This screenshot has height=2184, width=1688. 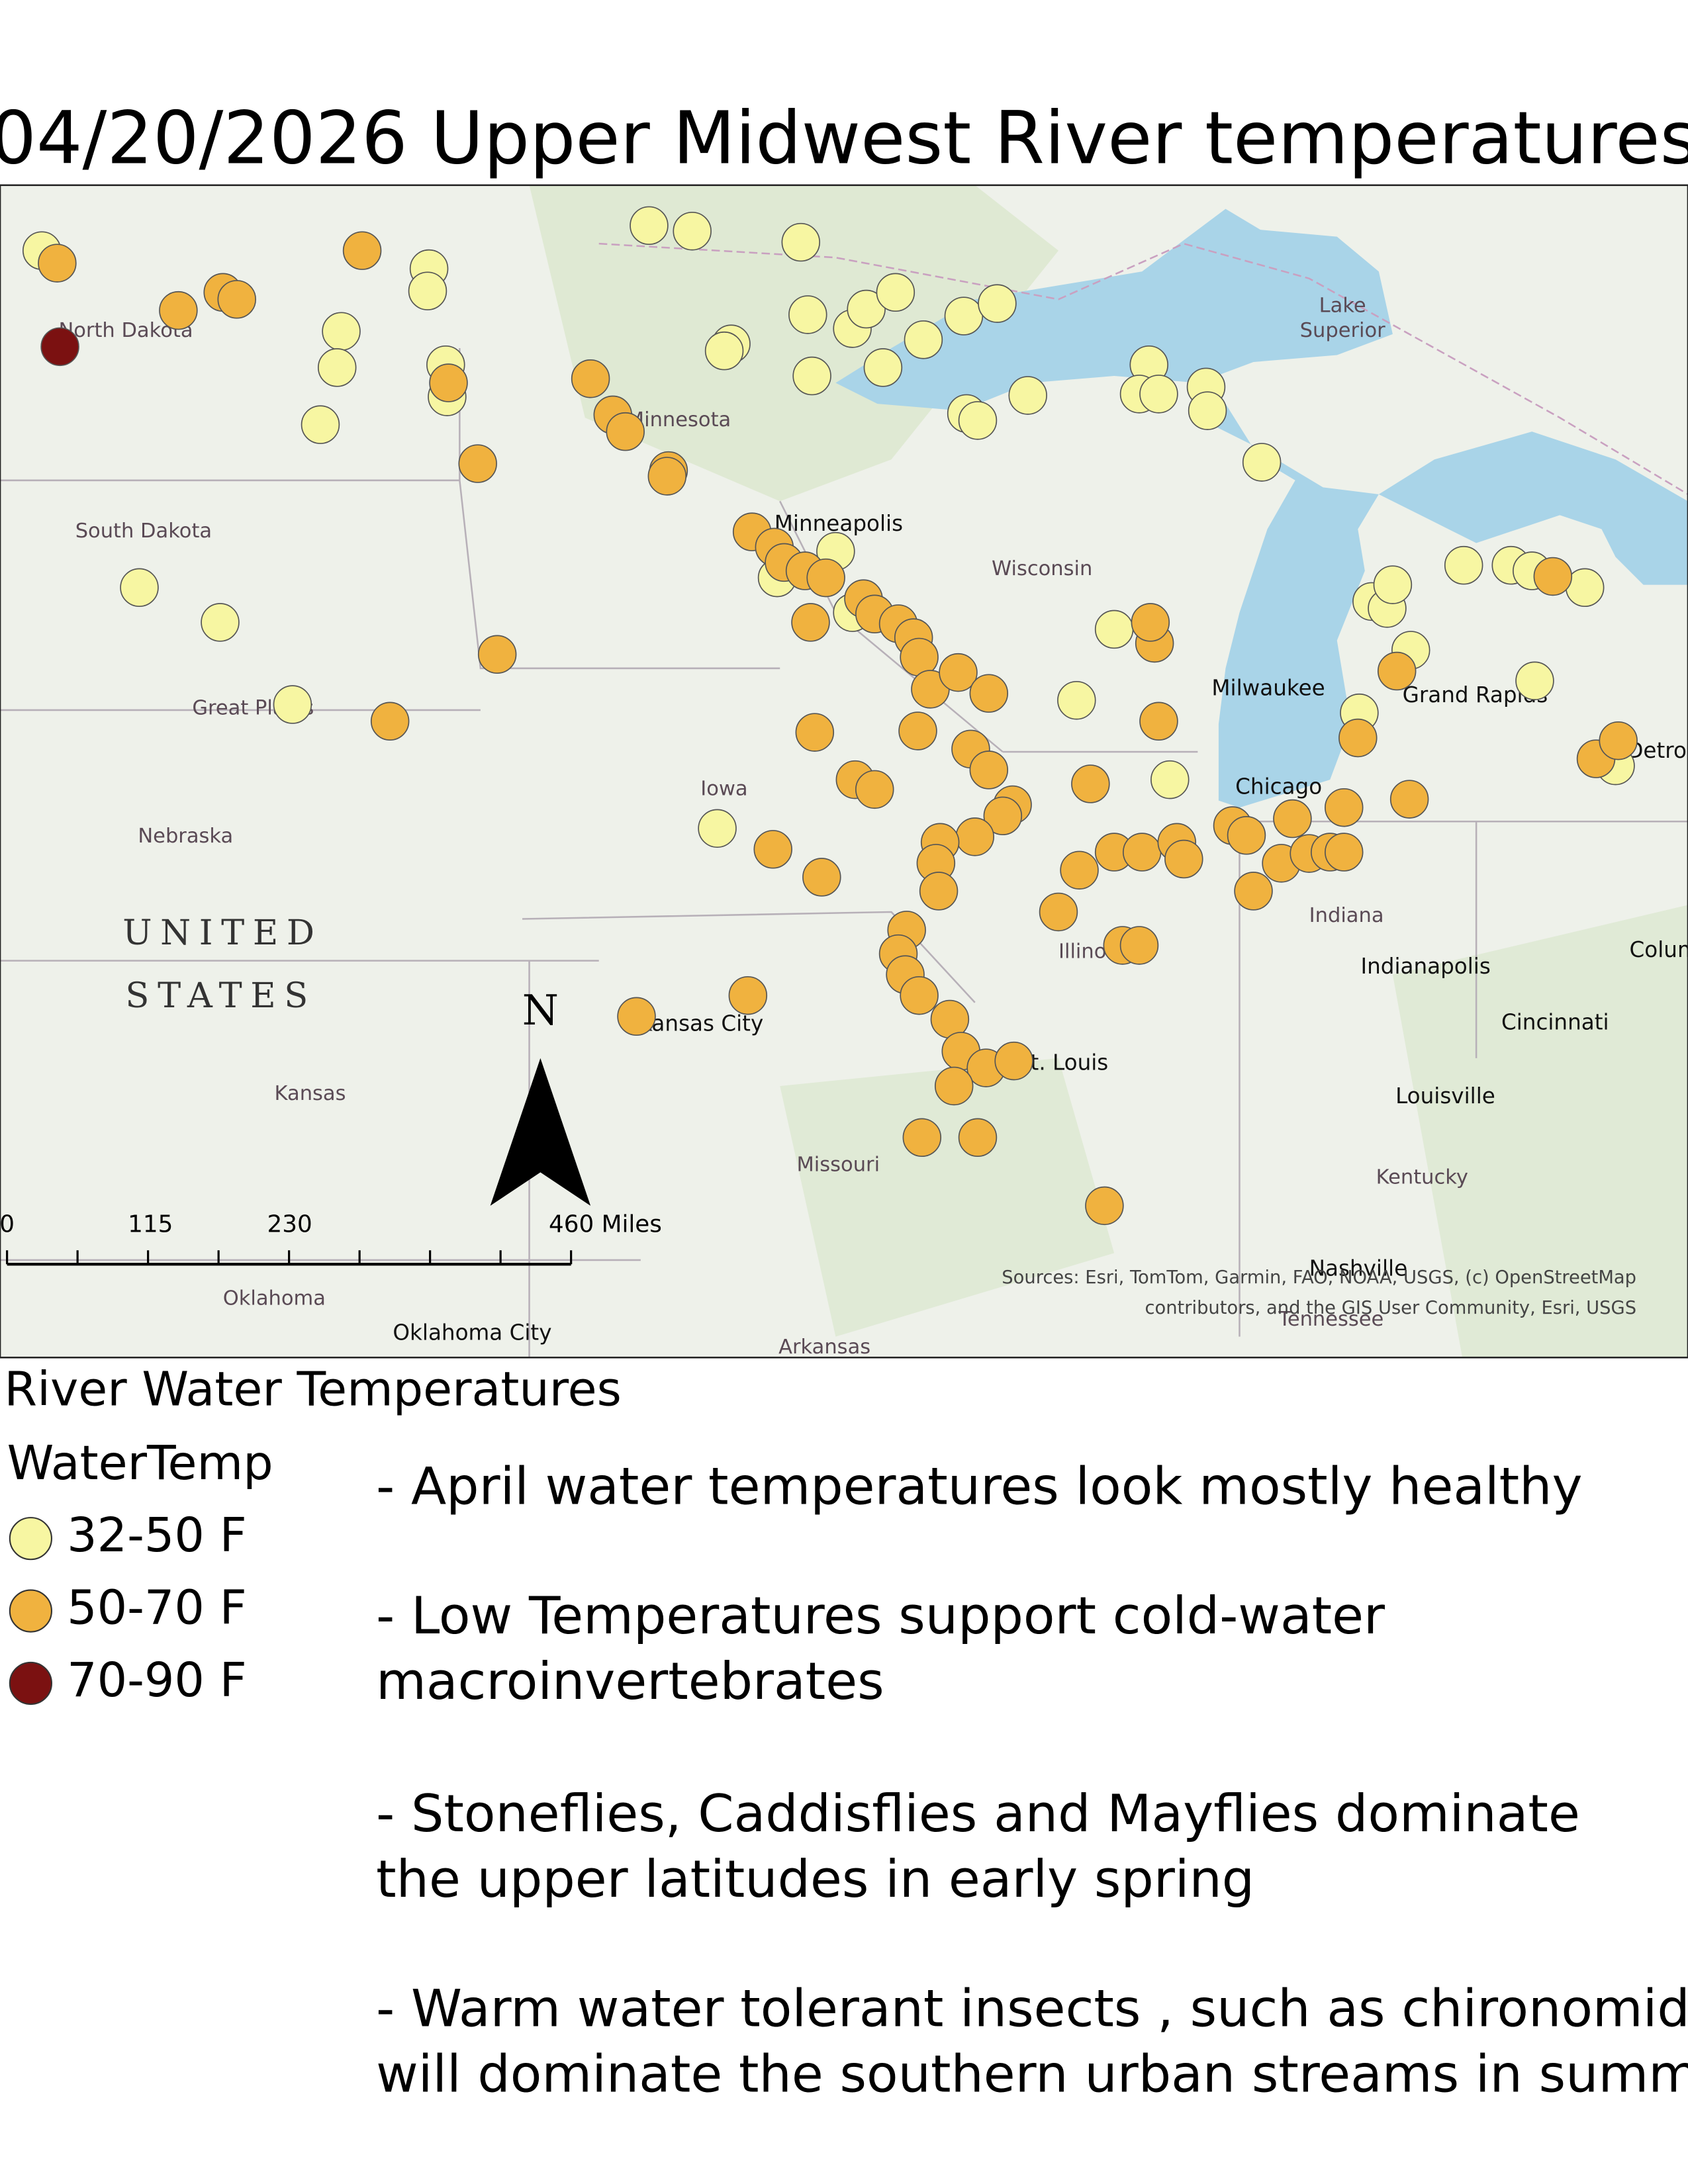 What do you see at coordinates (1422, 1177) in the screenshot?
I see `place-label: Kentucky` at bounding box center [1422, 1177].